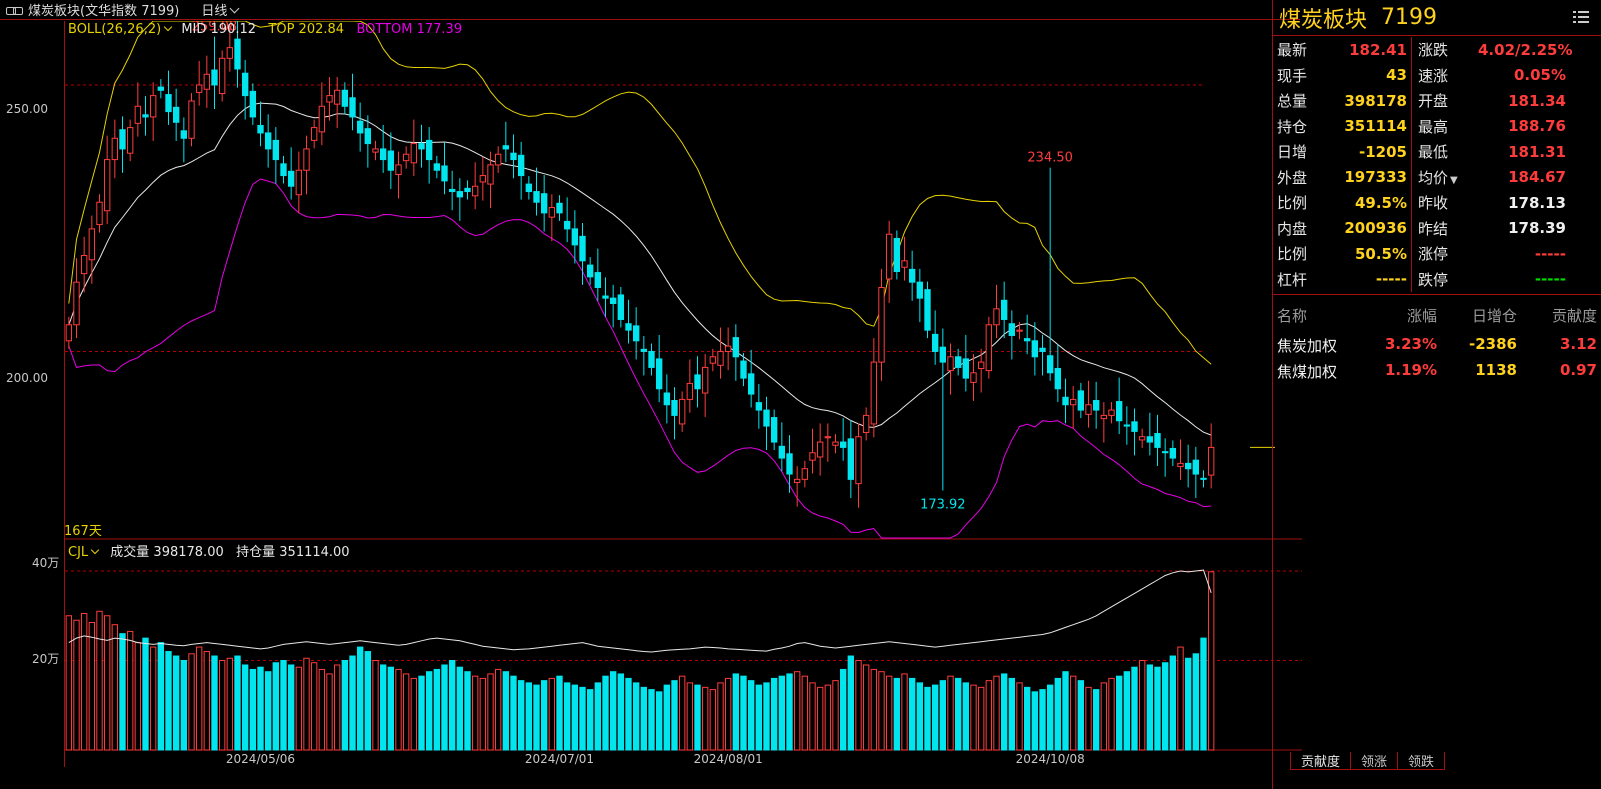 This screenshot has height=789, width=1601. I want to click on tab-leading-up: 领涨, so click(1374, 761).